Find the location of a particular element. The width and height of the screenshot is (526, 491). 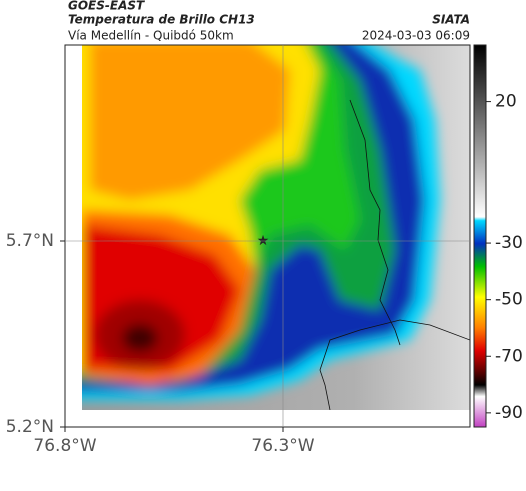

lon-tick-label: 76.3°W is located at coordinates (282, 446).